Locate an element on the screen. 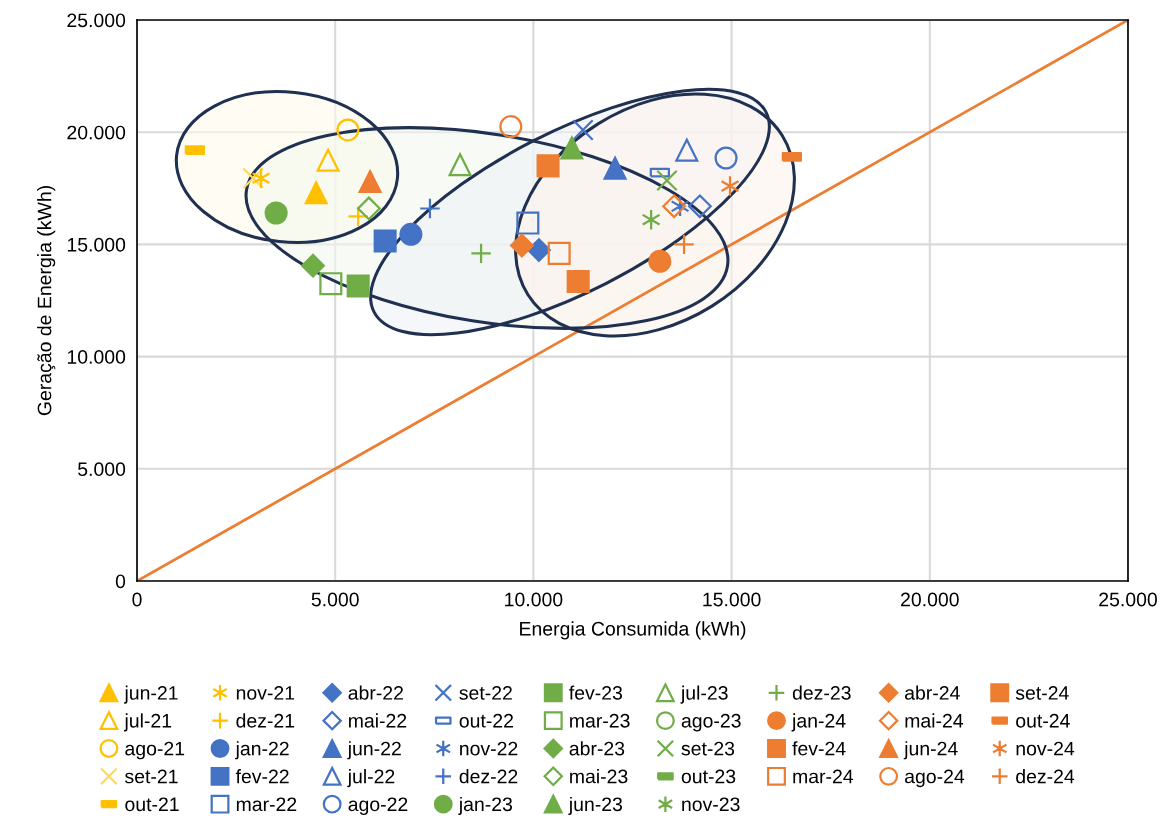 This screenshot has height=840, width=1172. legend-label: ago-22 is located at coordinates (378, 806).